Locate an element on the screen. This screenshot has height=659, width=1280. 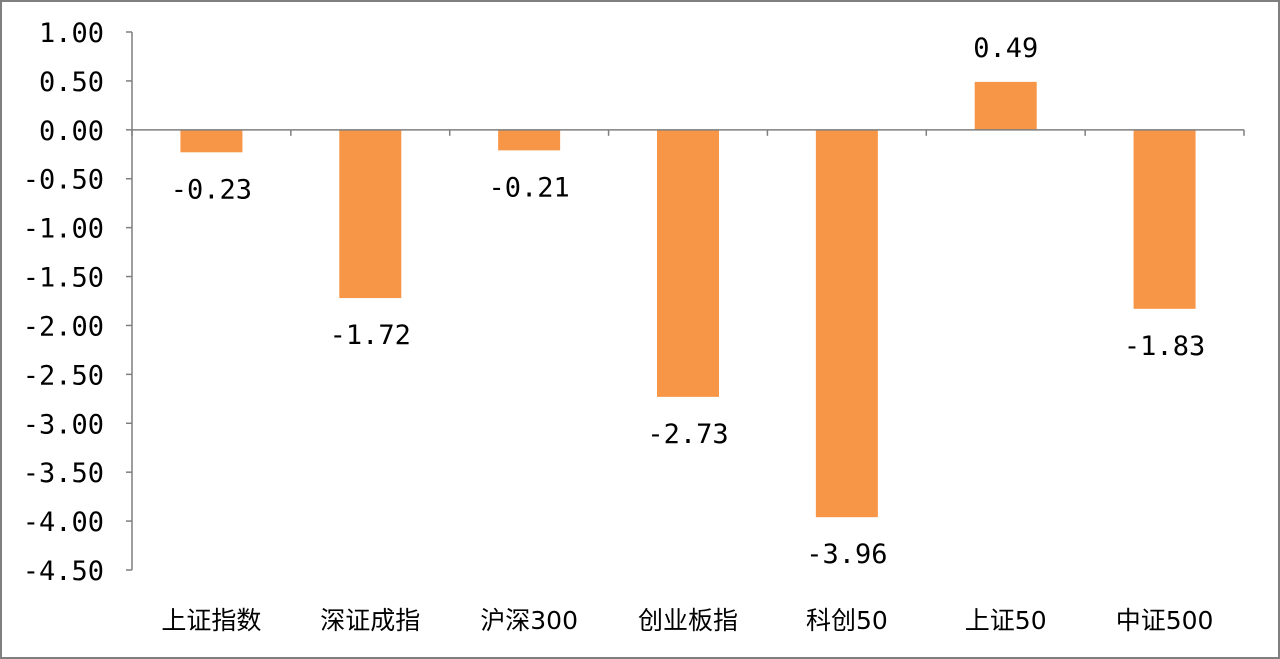
data-label: -0.21 is located at coordinates (529, 187).